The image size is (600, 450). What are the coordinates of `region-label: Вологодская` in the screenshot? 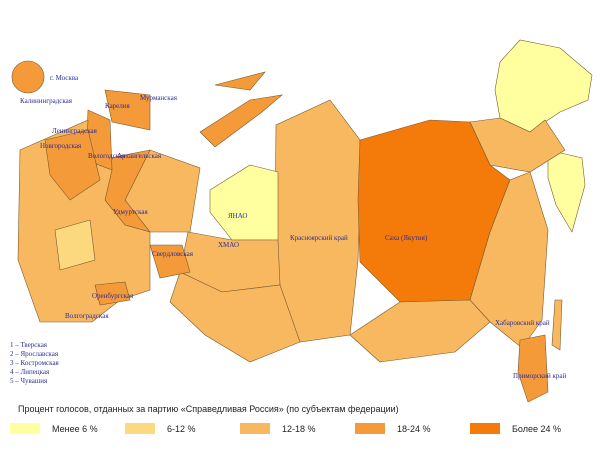 It's located at (107, 156).